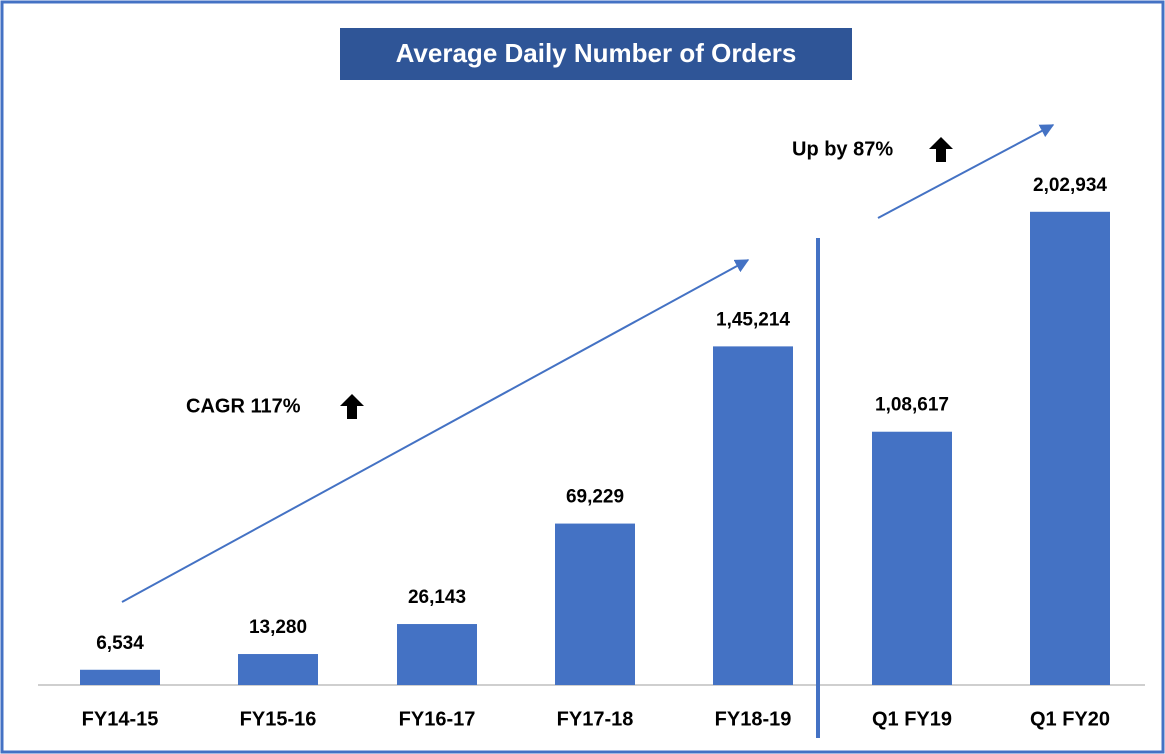 This screenshot has width=1165, height=754. What do you see at coordinates (437, 597) in the screenshot?
I see `value-label: 26,143` at bounding box center [437, 597].